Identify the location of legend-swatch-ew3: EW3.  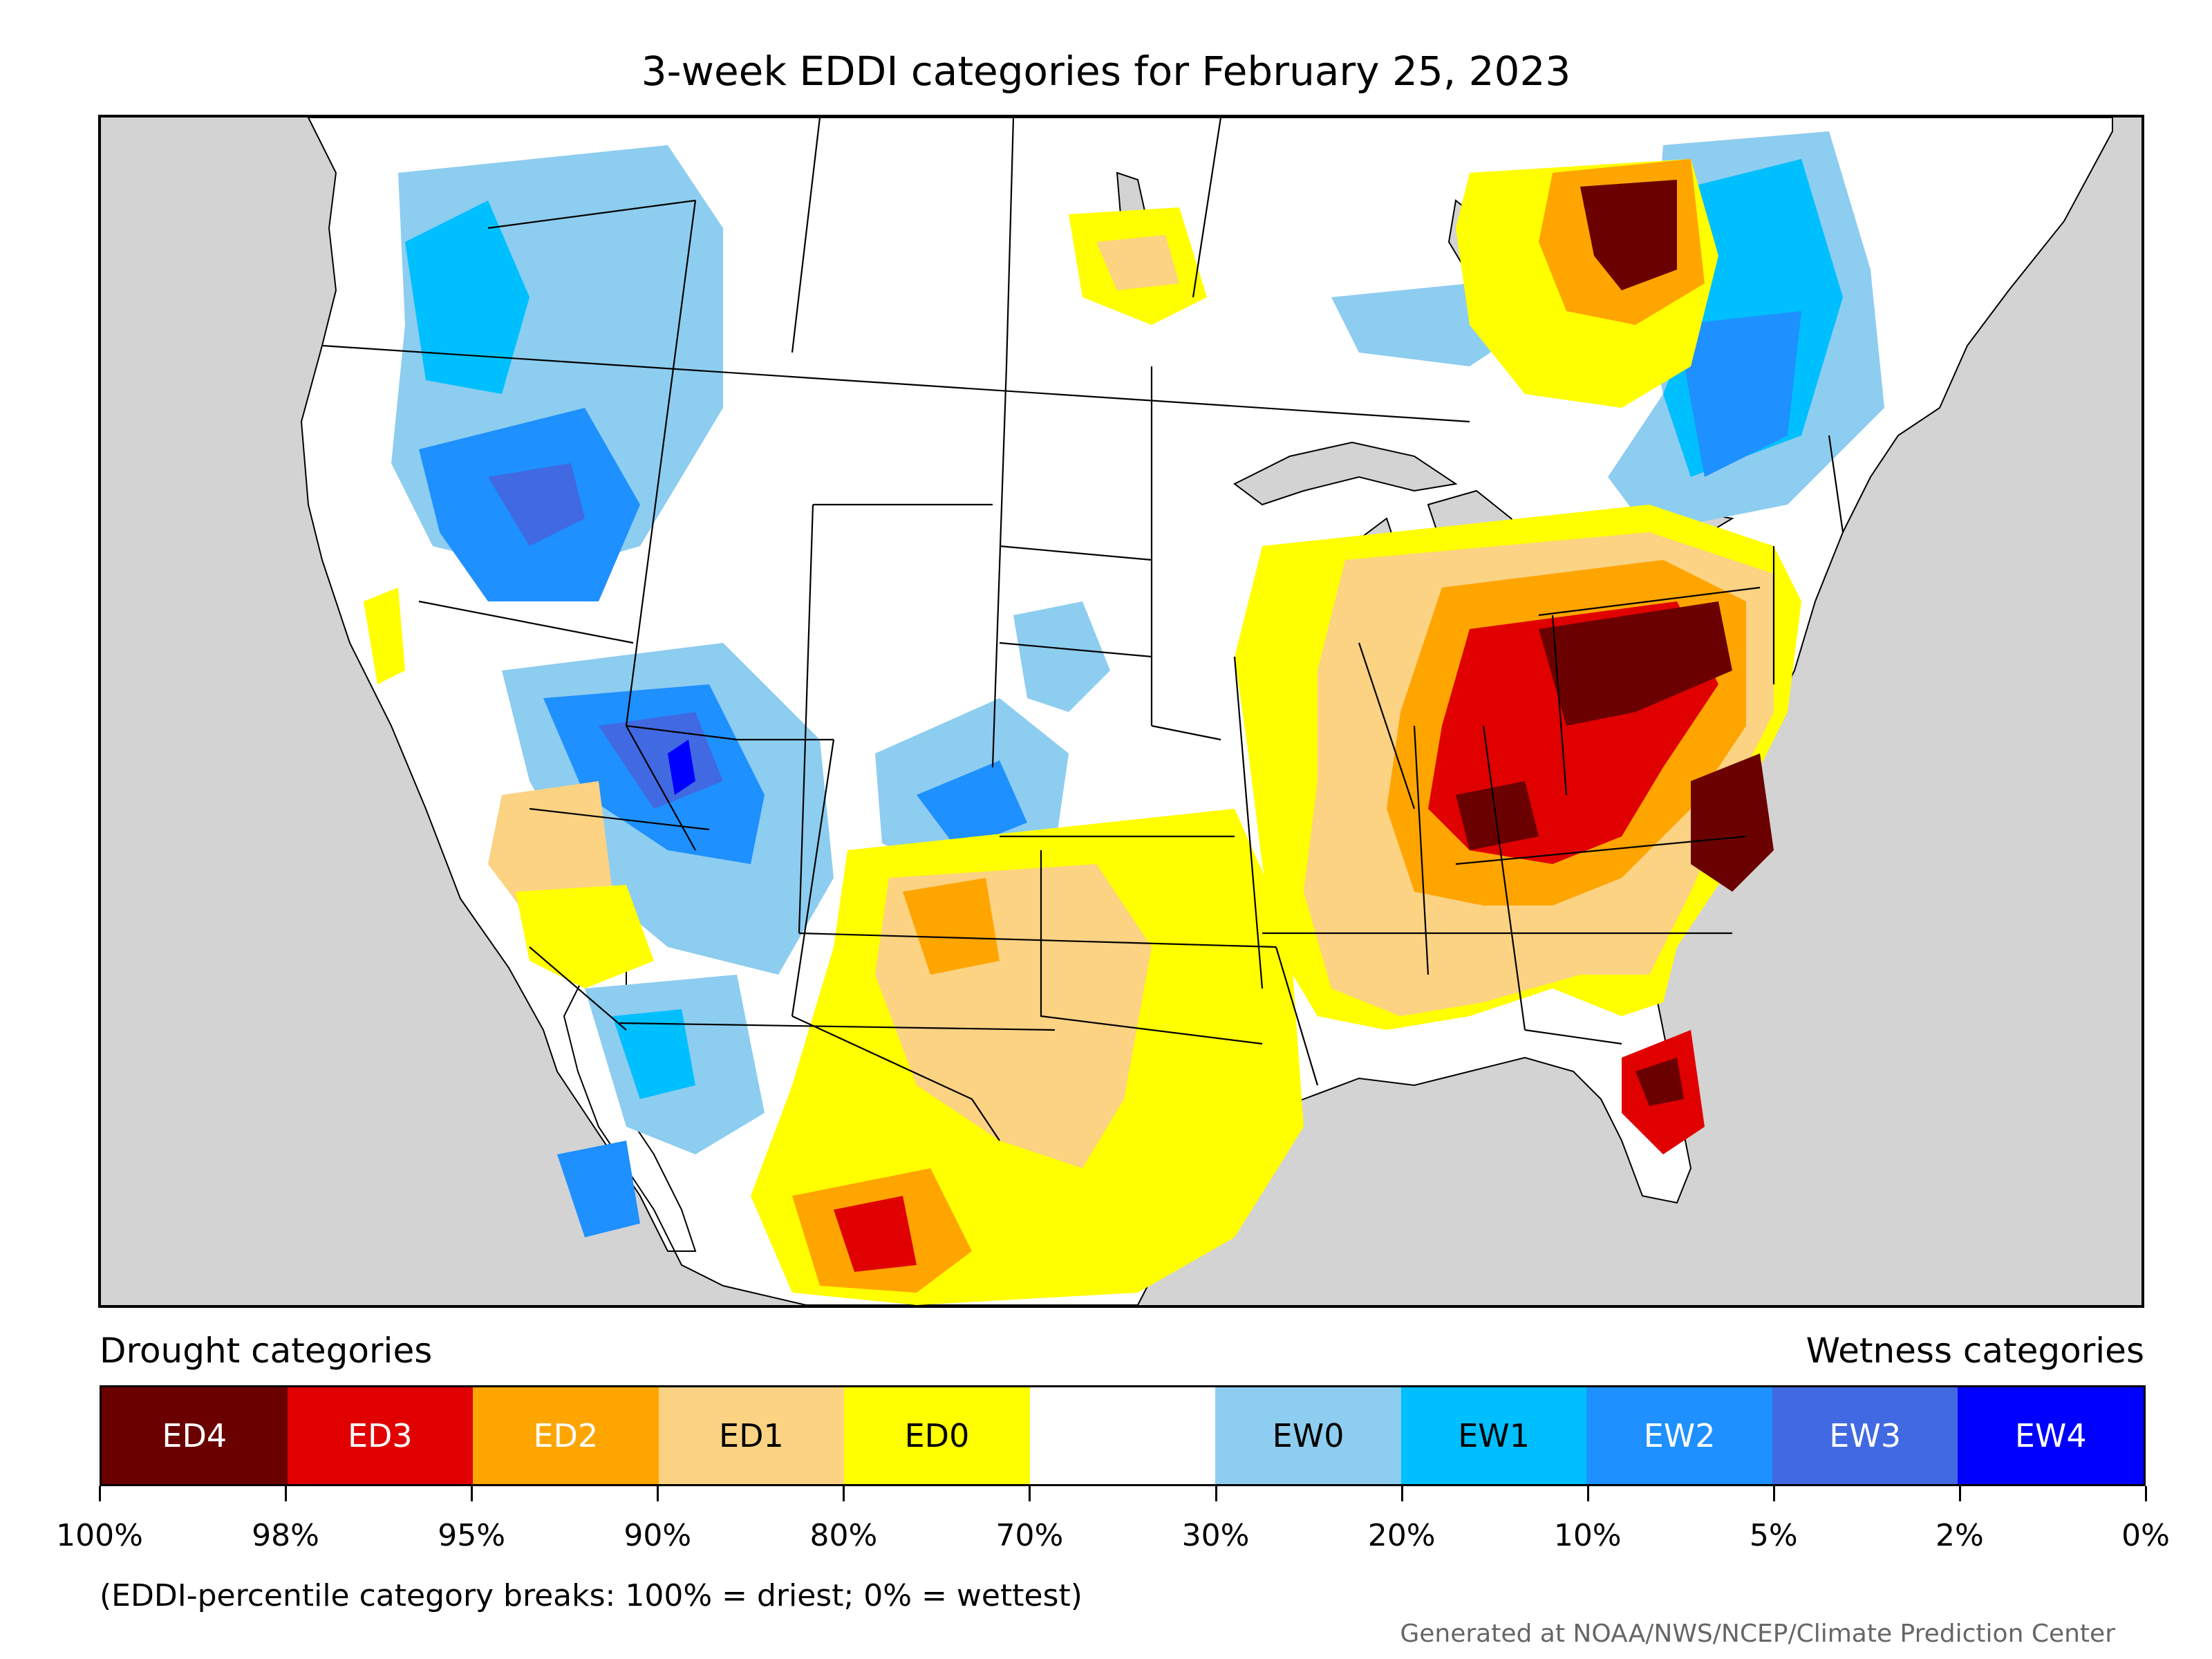
(1865, 1436).